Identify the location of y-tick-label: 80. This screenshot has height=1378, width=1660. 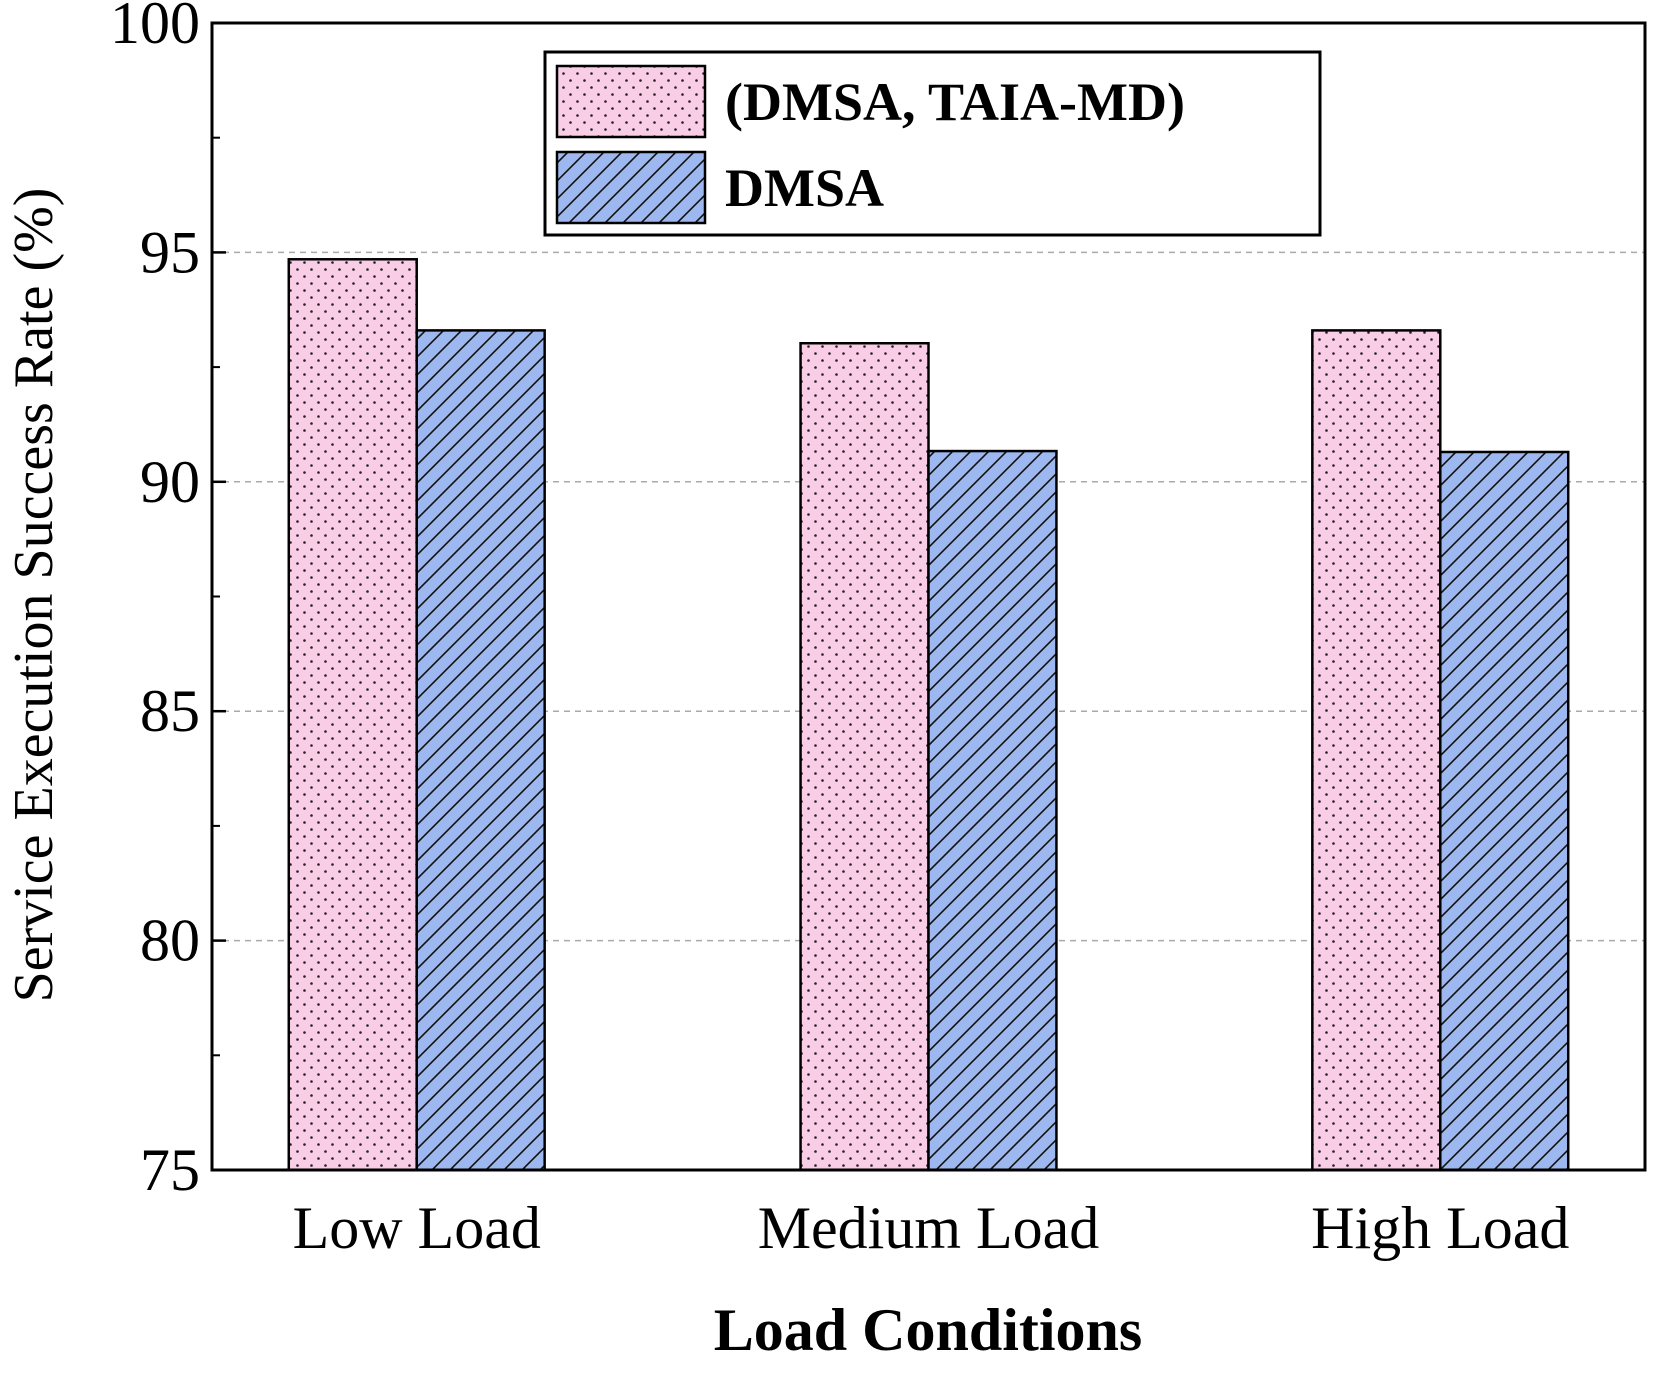
(170, 941).